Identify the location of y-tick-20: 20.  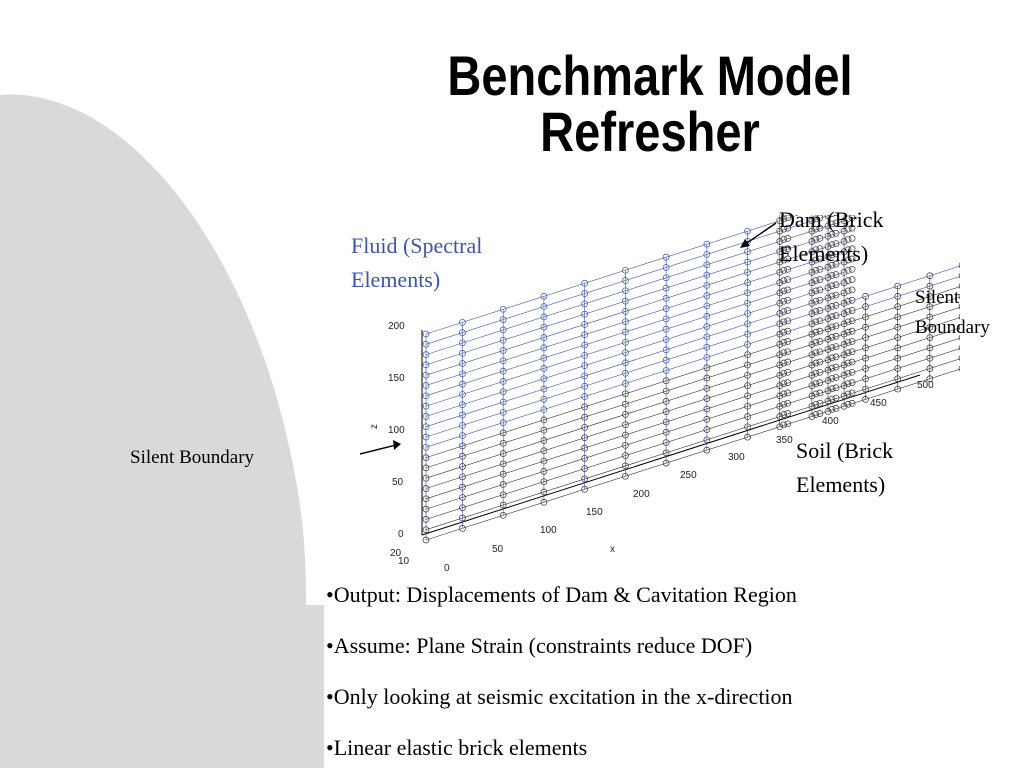
(396, 553).